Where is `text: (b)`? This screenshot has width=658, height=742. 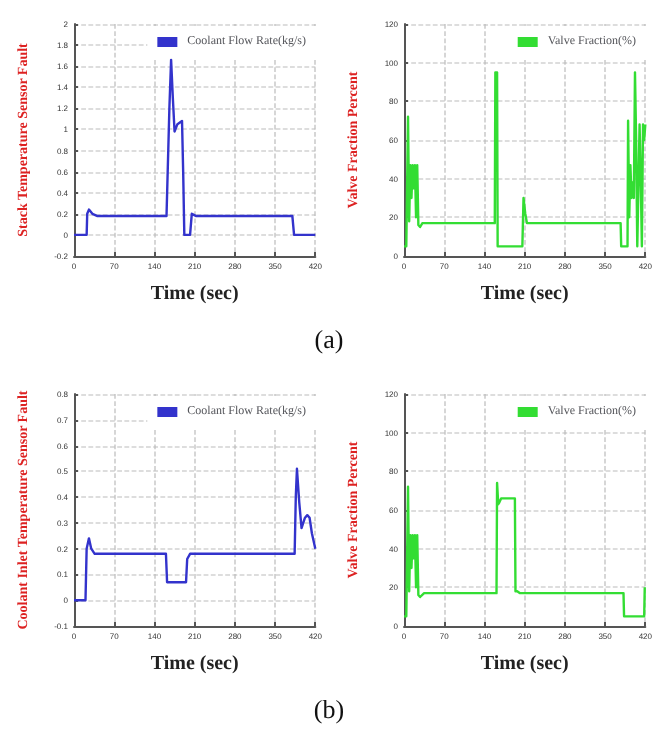
text: (b) is located at coordinates (329, 710).